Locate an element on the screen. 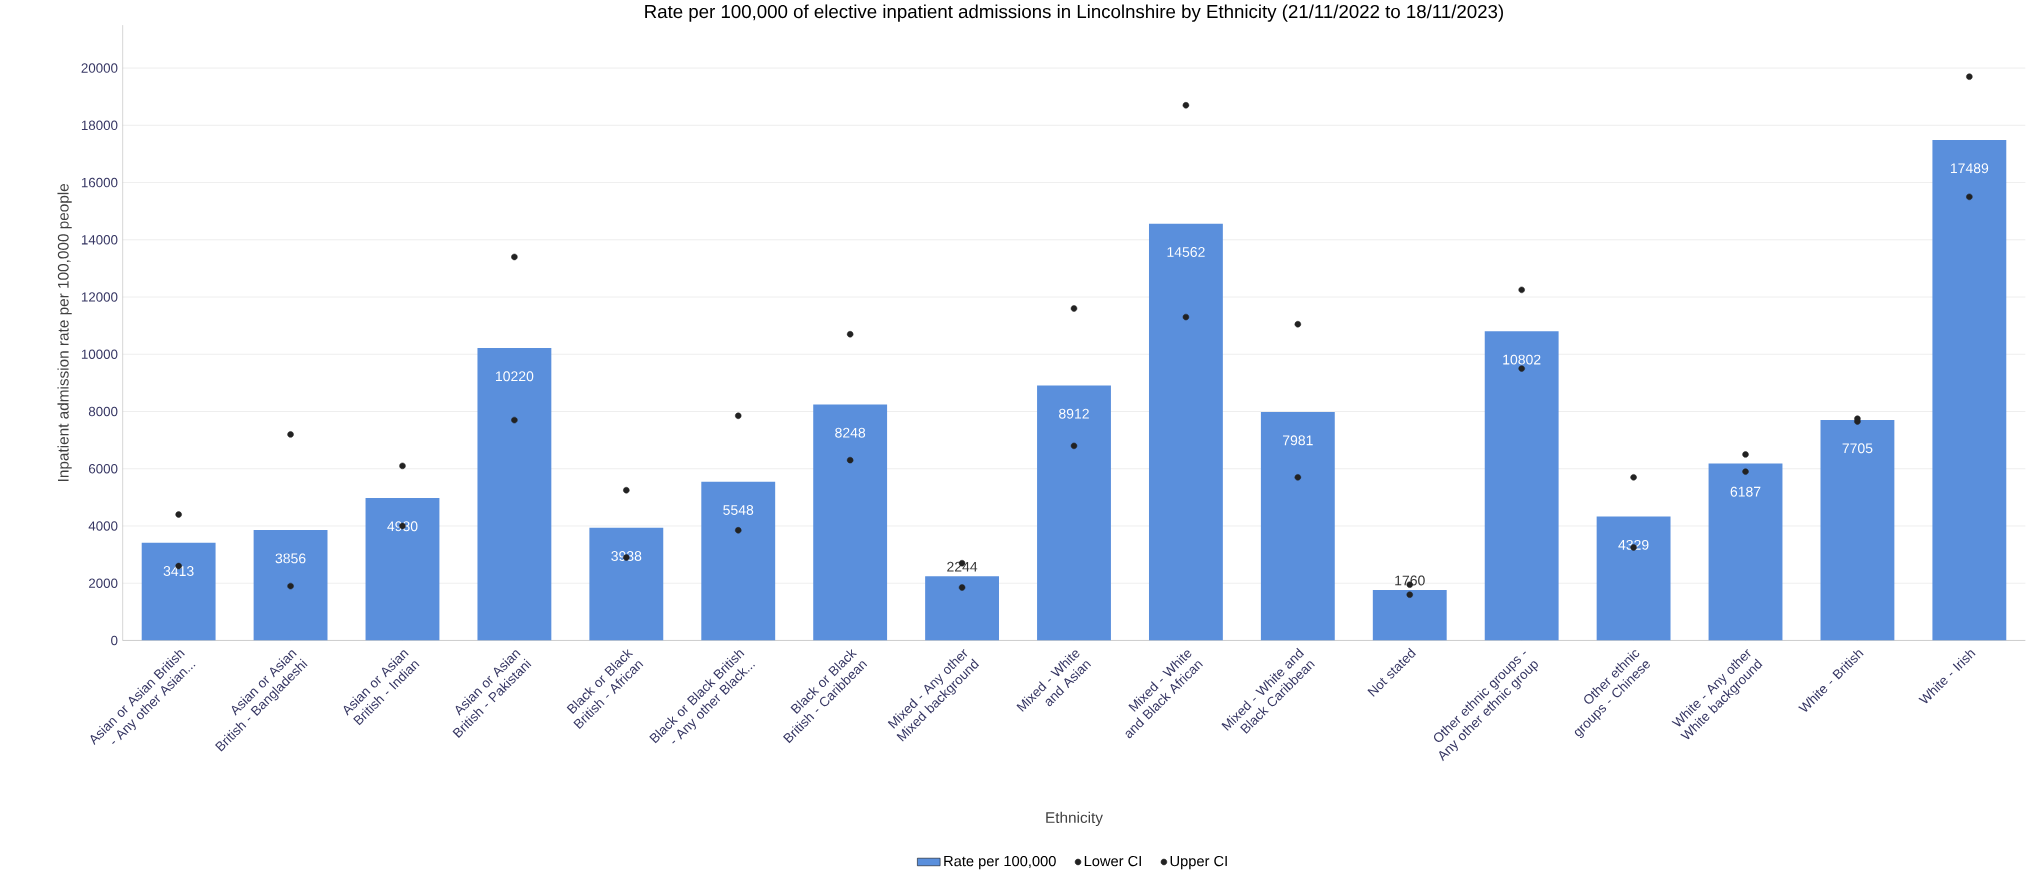 This screenshot has height=896, width=2036. data-label: 3413 is located at coordinates (178, 571).